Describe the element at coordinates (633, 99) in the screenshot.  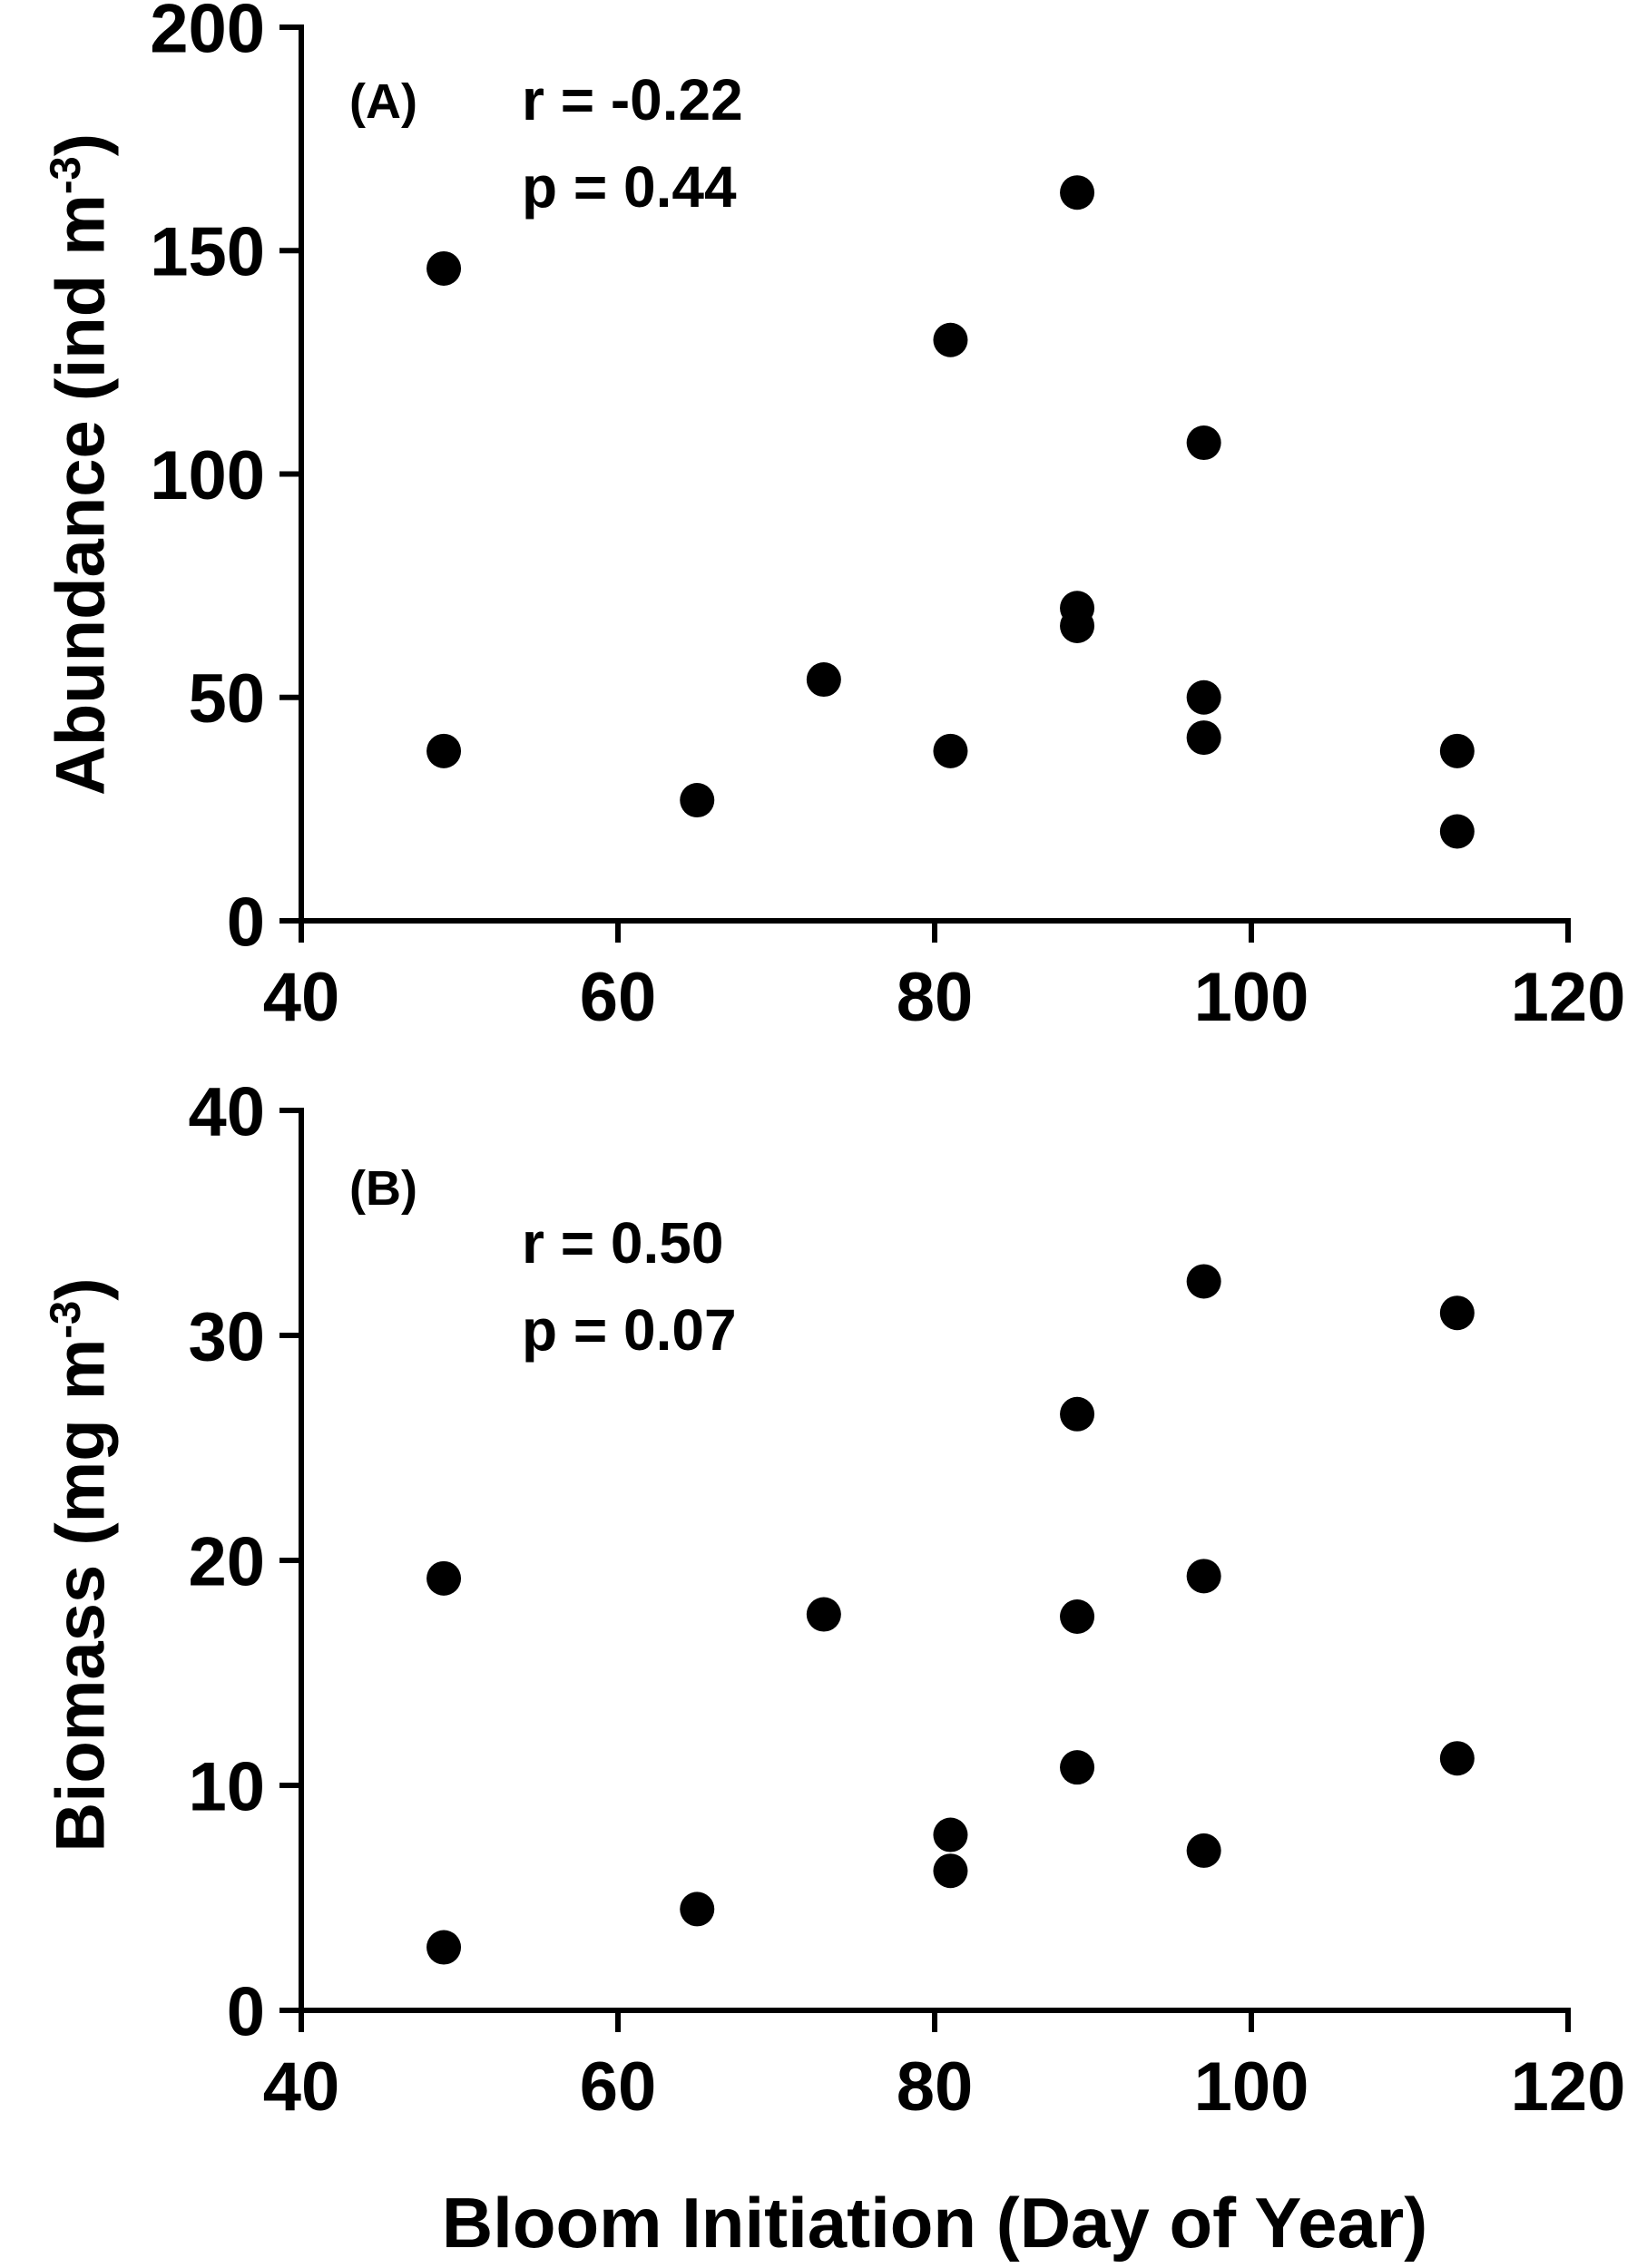
I see `panel-a-r-value: r = -0.22` at that location.